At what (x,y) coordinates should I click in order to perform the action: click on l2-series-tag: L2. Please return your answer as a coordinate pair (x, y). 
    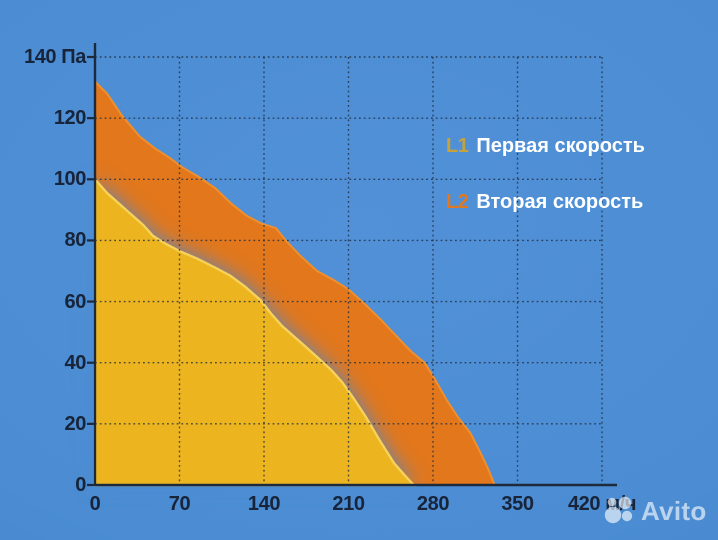
    Looking at the image, I should click on (457, 202).